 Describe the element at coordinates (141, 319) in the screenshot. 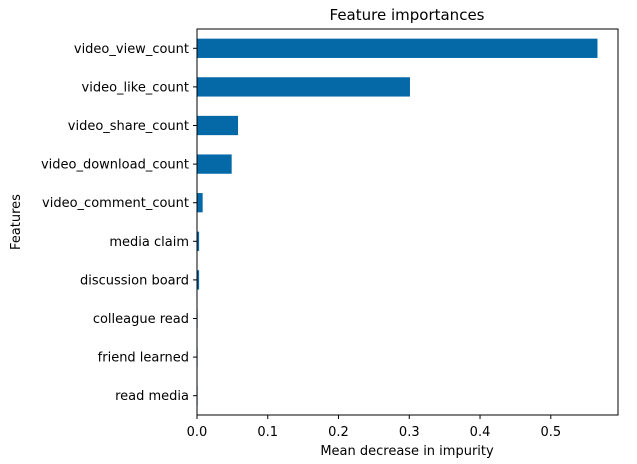

I see `y-tick-label: colleague read` at that location.